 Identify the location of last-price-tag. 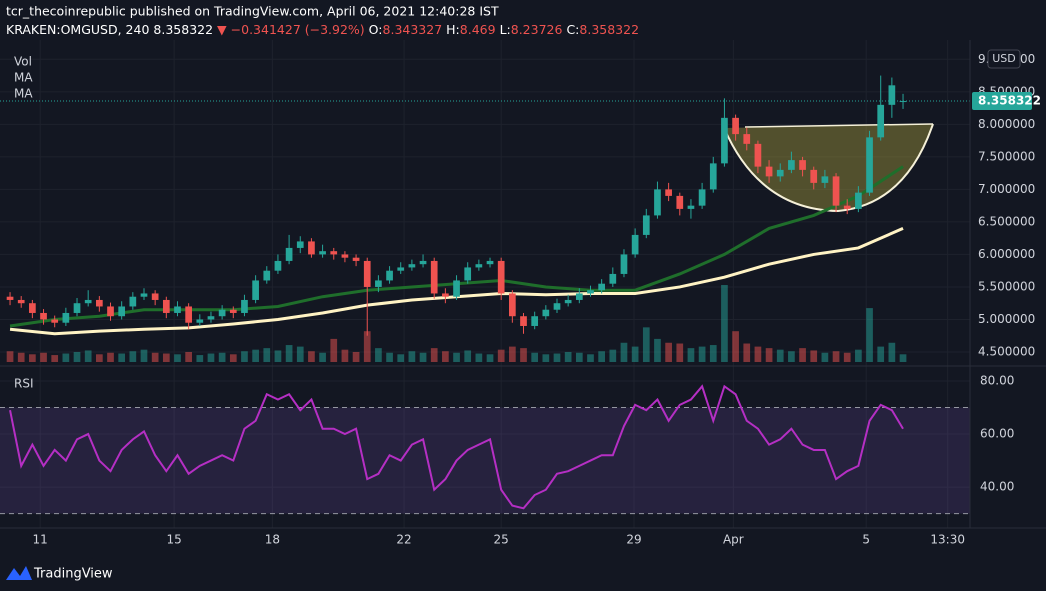
(1002, 101).